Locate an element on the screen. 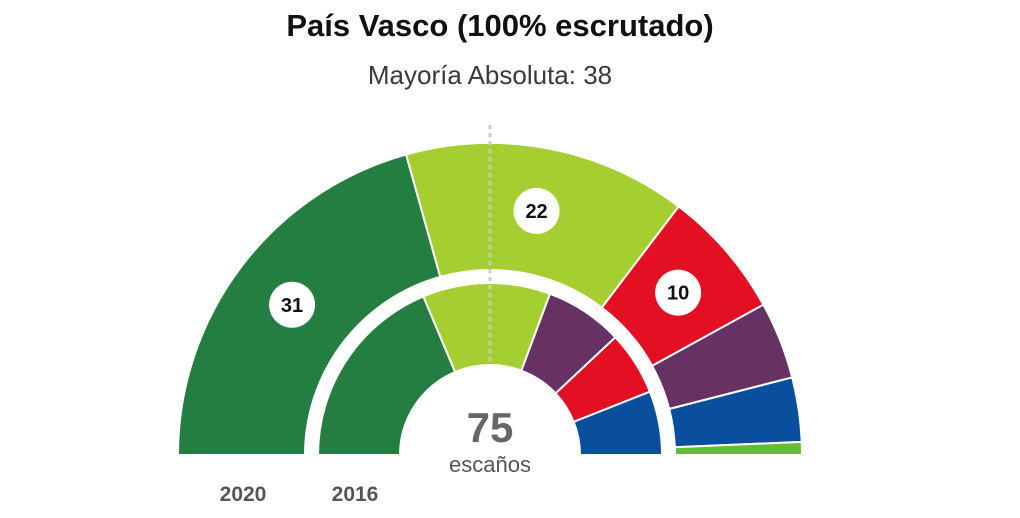  ring-label-2020: 2020 is located at coordinates (243, 494).